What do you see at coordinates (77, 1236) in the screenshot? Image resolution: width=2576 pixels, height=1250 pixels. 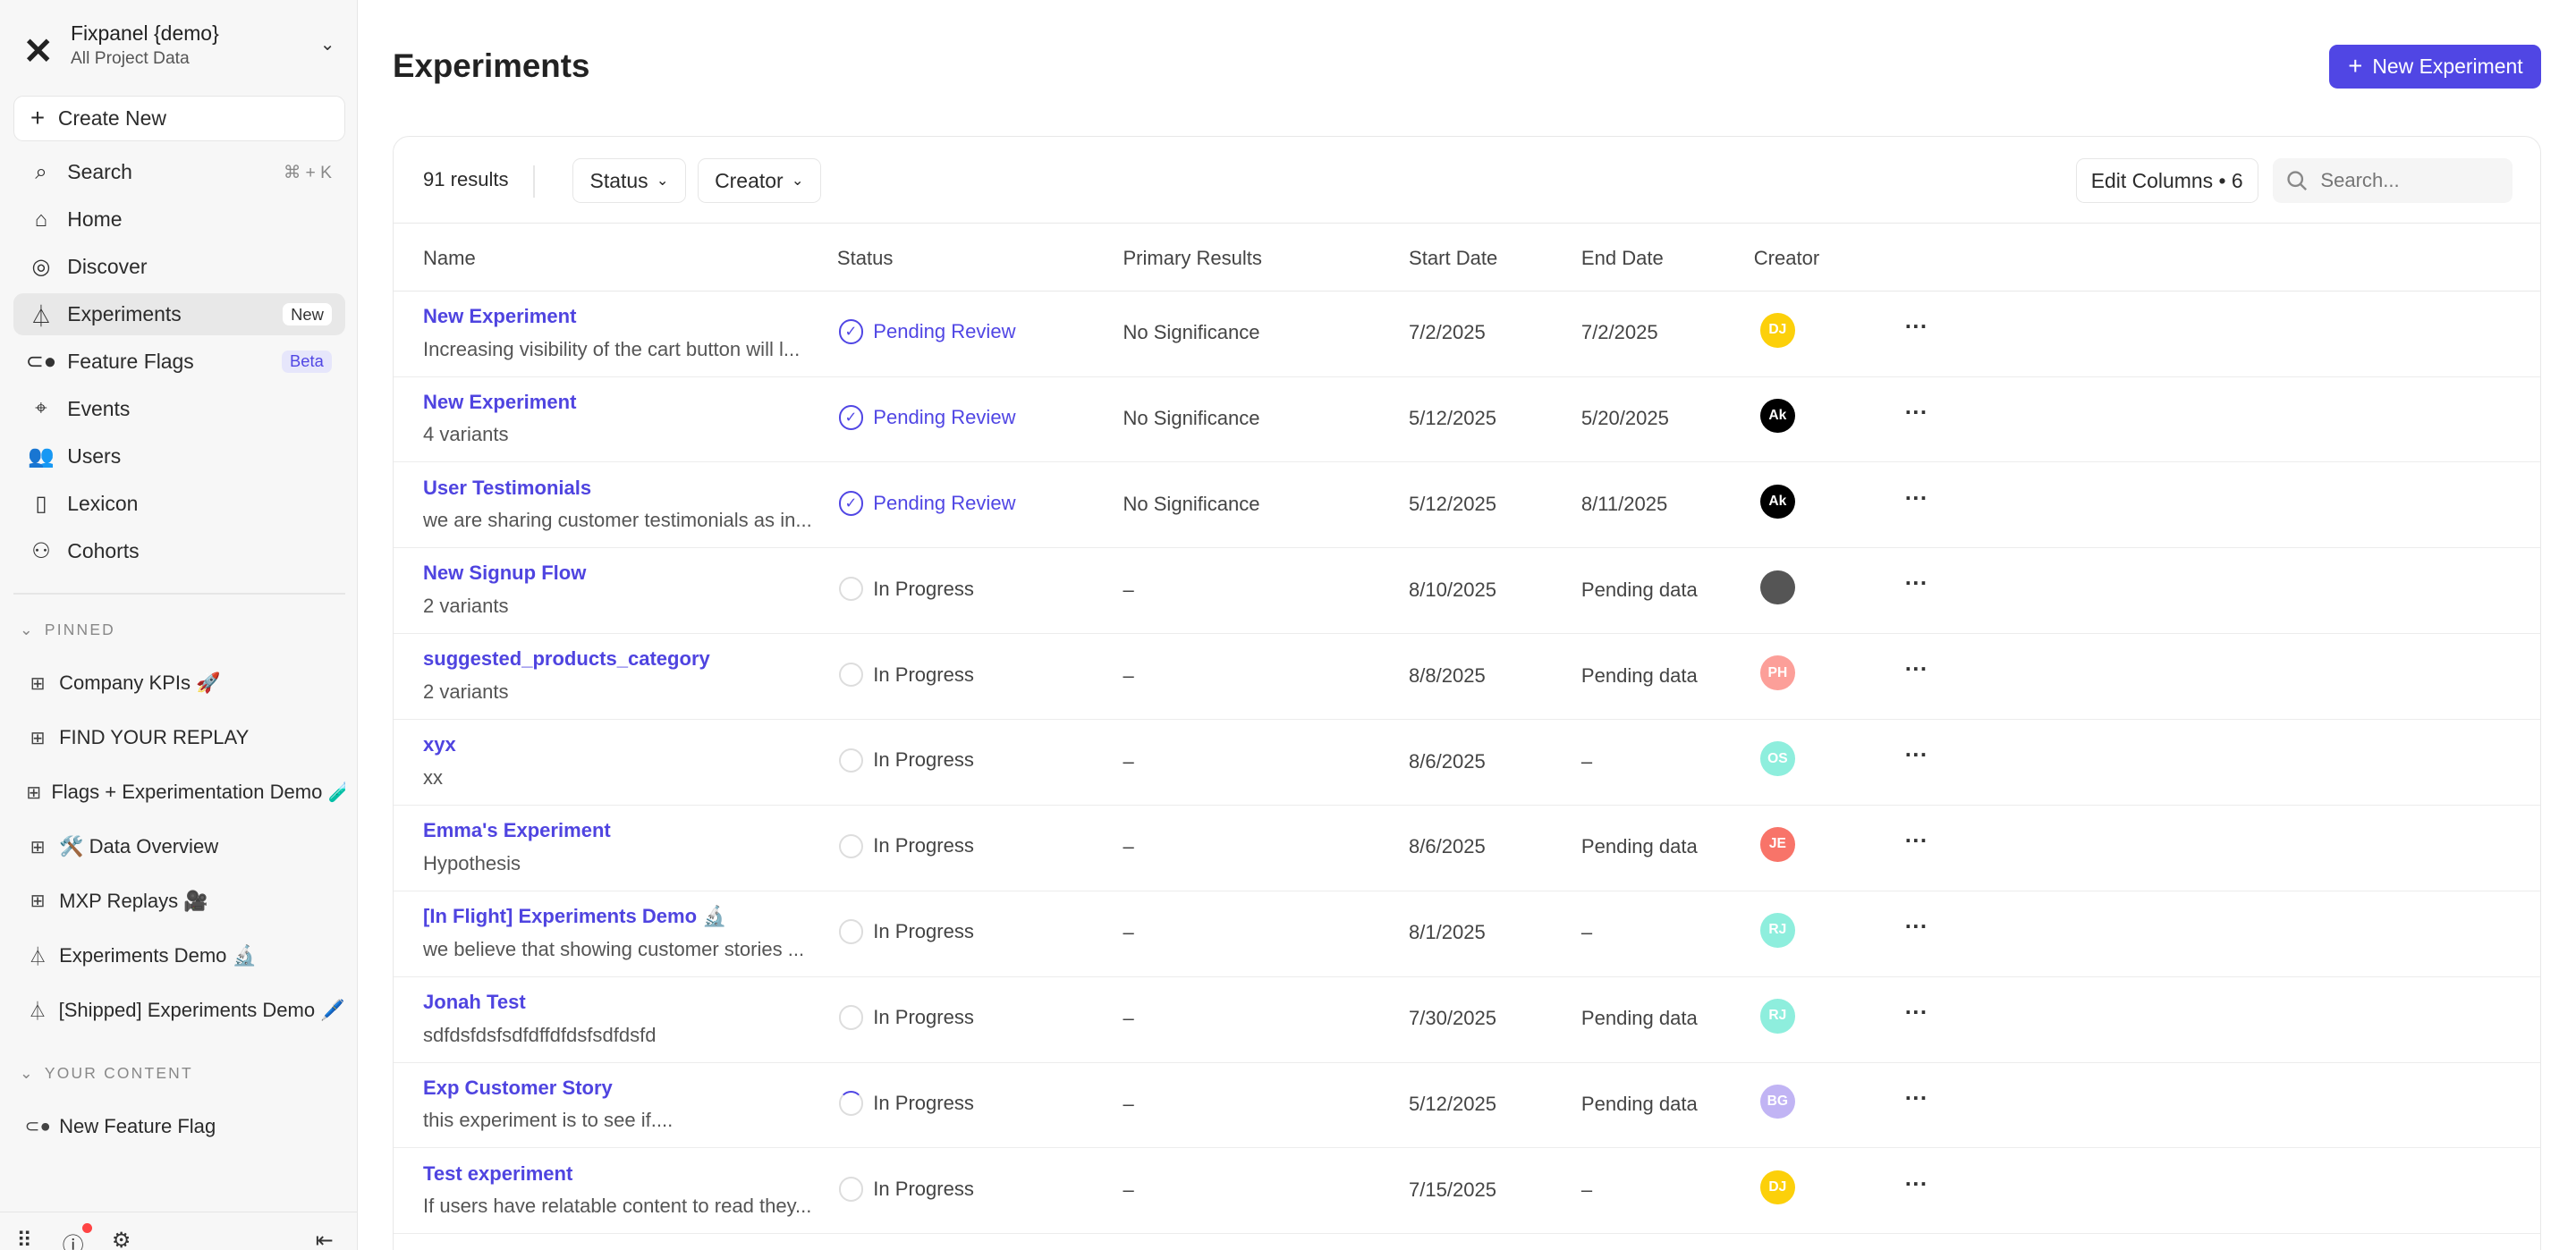 I see `help-icon: ⓘ` at bounding box center [77, 1236].